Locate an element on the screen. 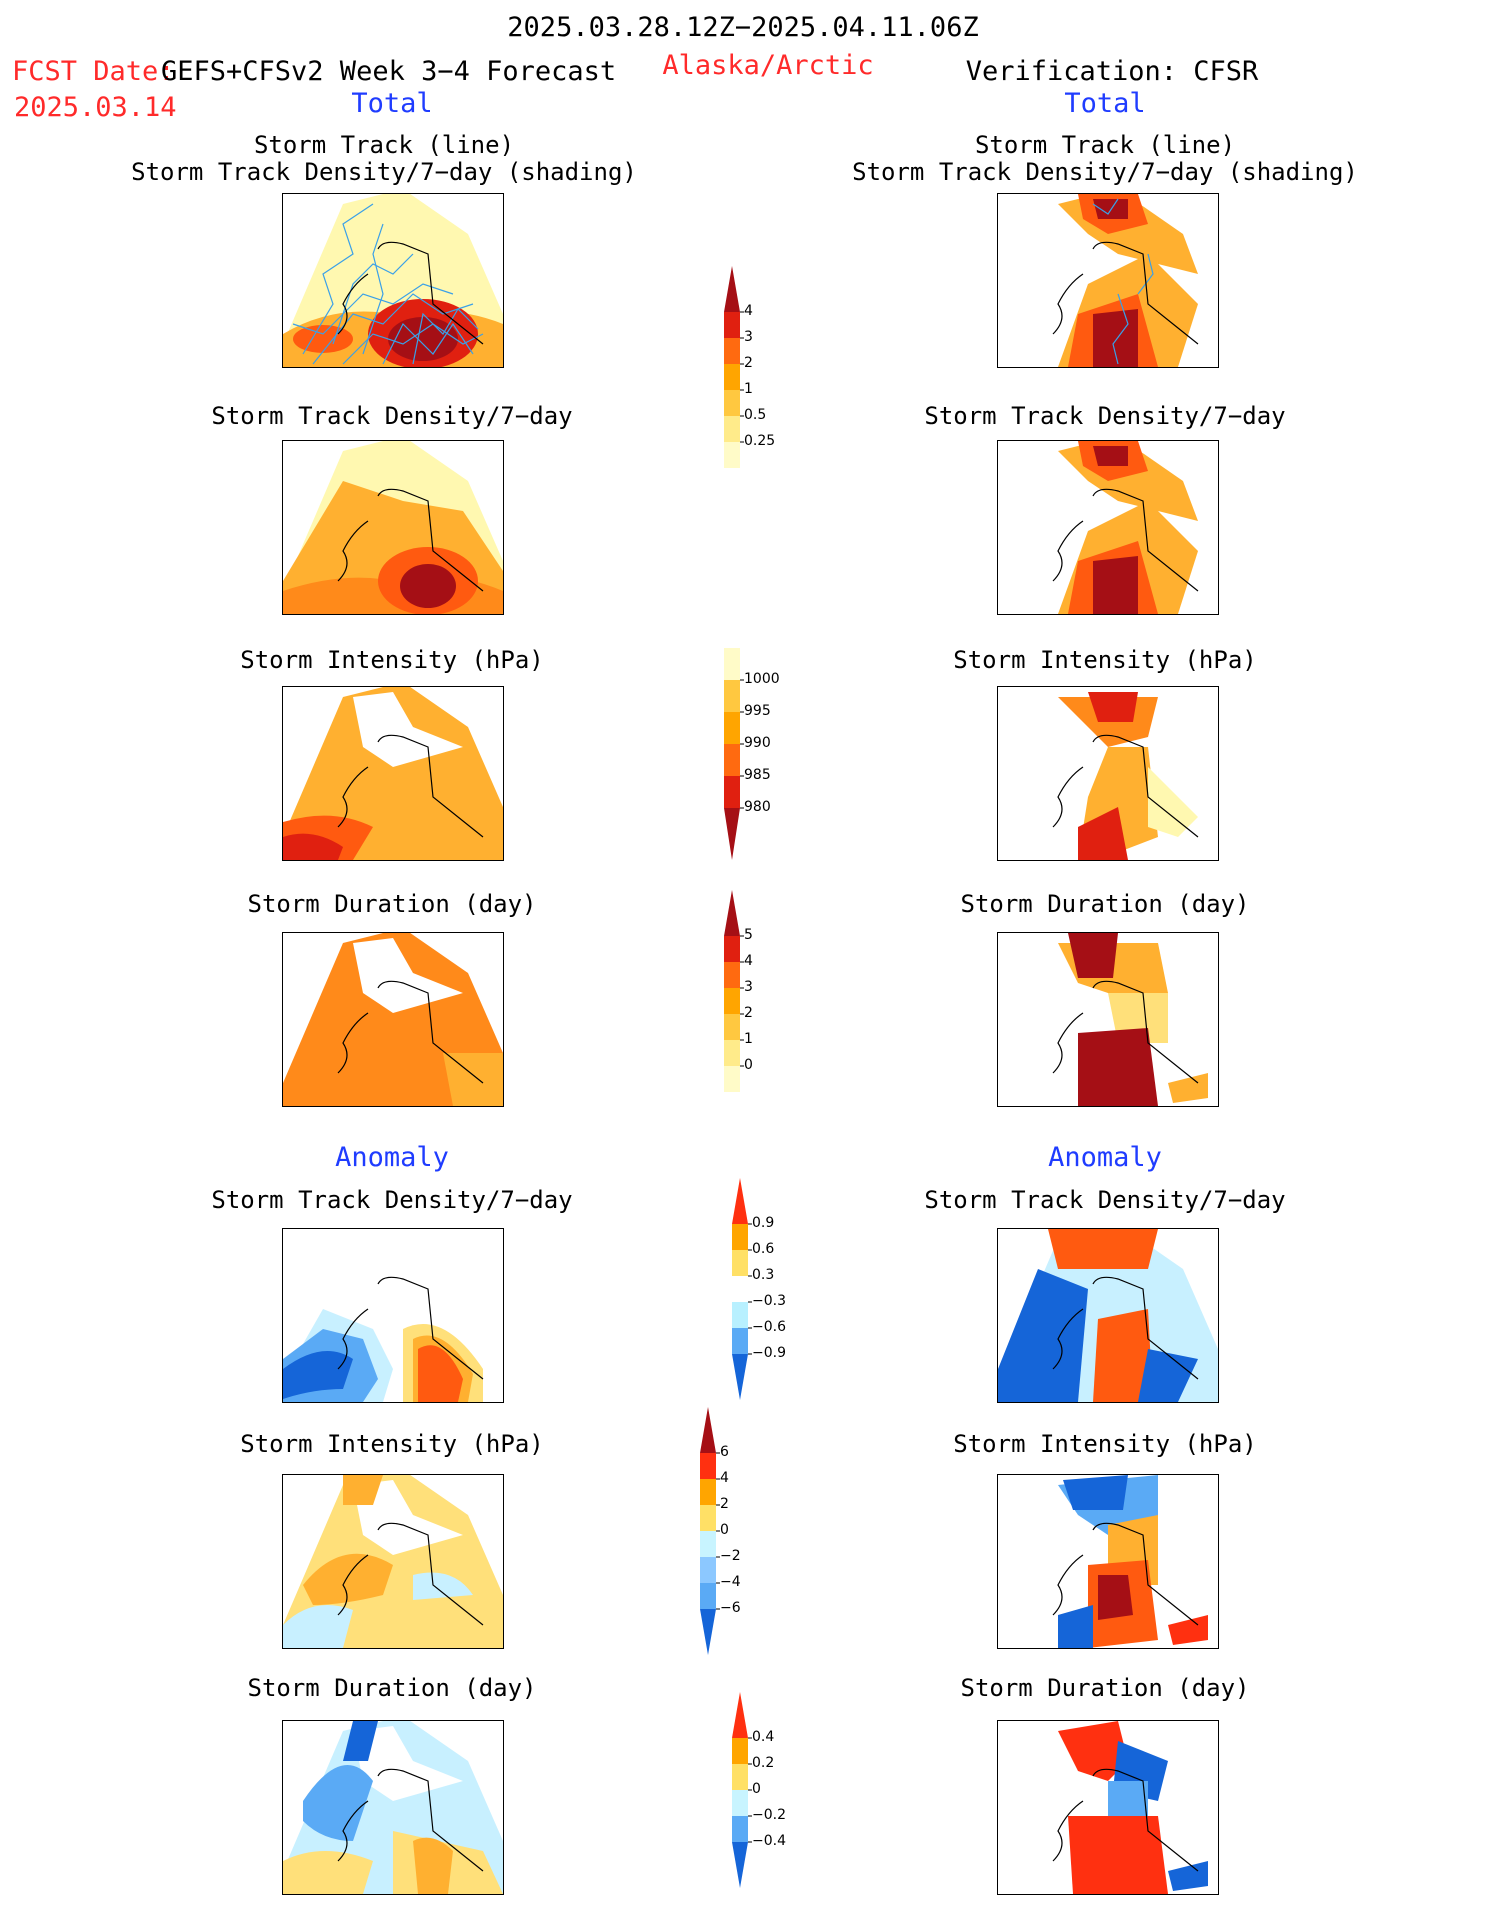 This screenshot has height=1925, width=1487. anomaly-label-left: Anomaly is located at coordinates (392, 1157).